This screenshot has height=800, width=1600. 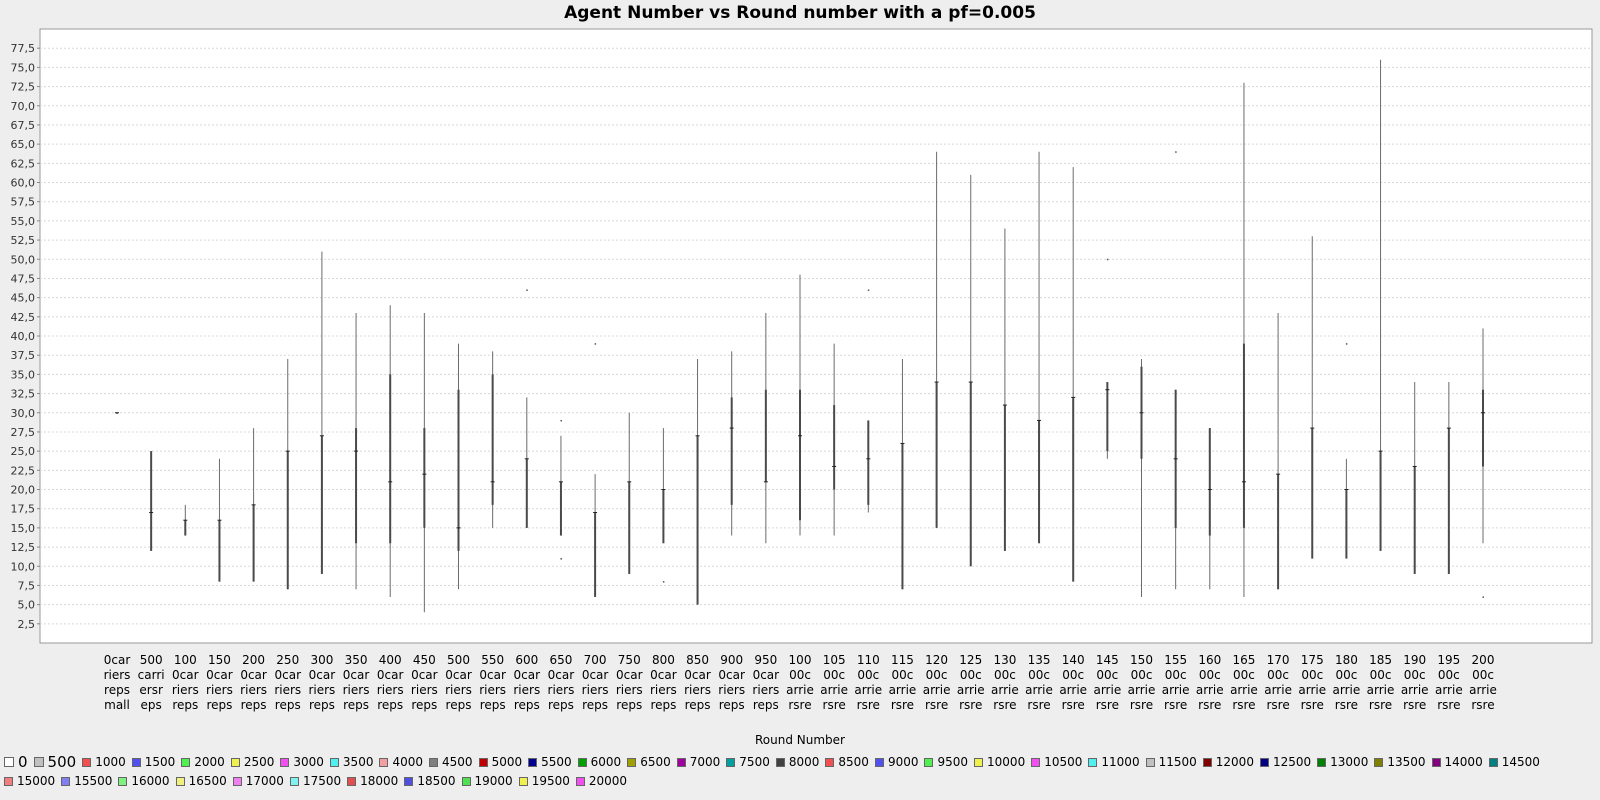 I want to click on x-tick-label: 135 00c arrie rsre, so click(x=1039, y=682).